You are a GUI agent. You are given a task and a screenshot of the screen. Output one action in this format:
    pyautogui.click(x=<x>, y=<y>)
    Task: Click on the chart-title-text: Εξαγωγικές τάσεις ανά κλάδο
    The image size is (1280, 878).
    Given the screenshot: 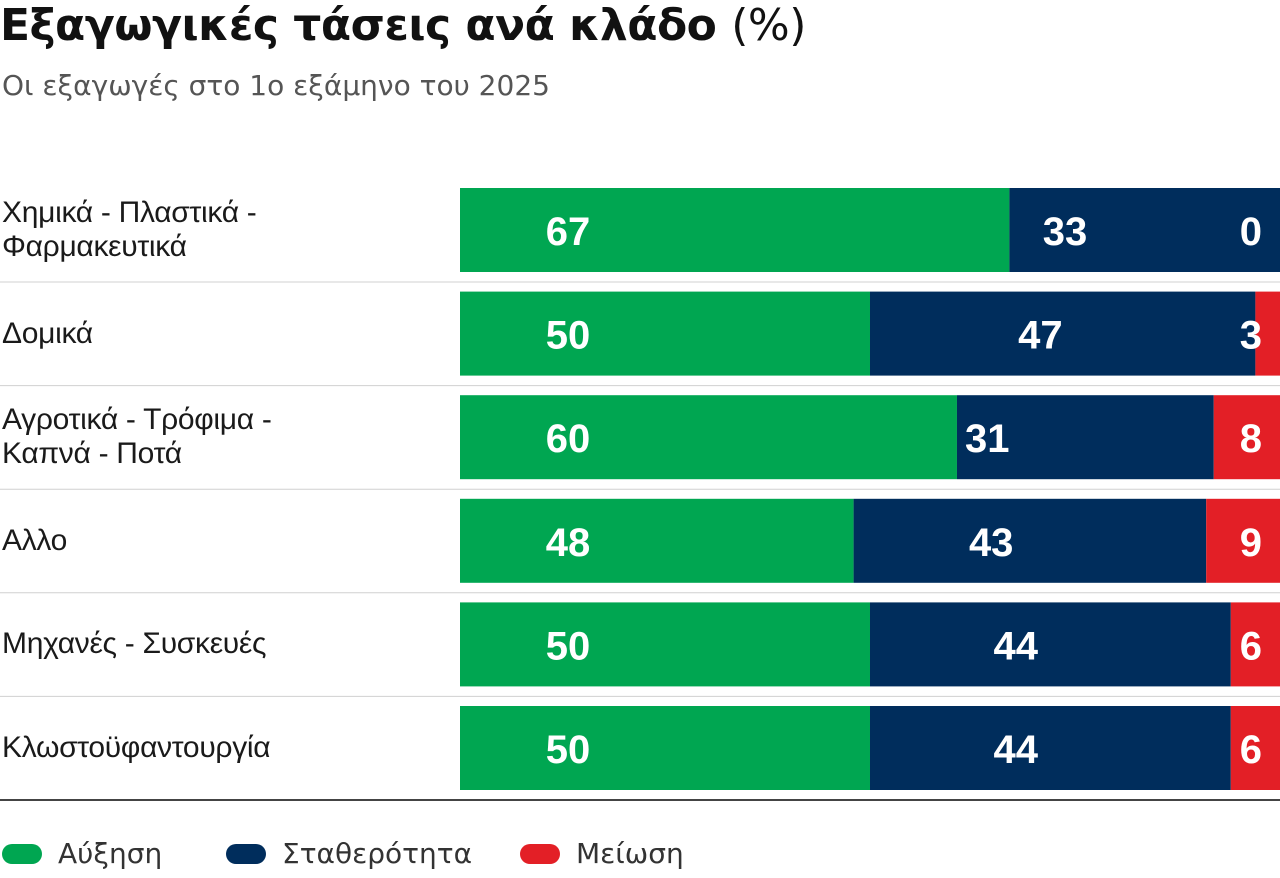 What is the action you would take?
    pyautogui.click(x=358, y=25)
    